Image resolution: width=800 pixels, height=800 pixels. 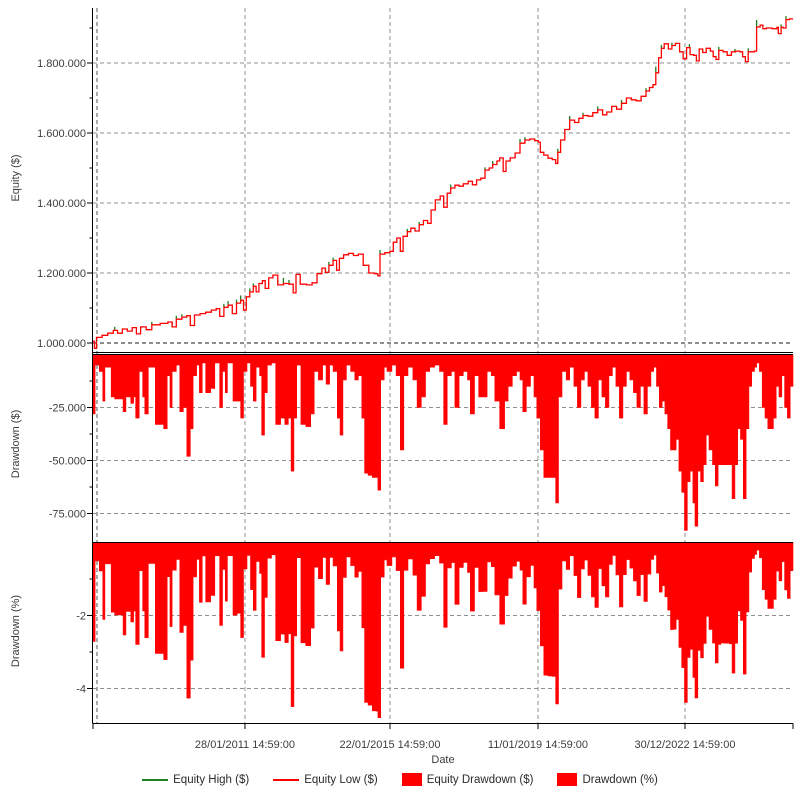 What do you see at coordinates (61, 134) in the screenshot?
I see `svg-text: 1.600.000` at bounding box center [61, 134].